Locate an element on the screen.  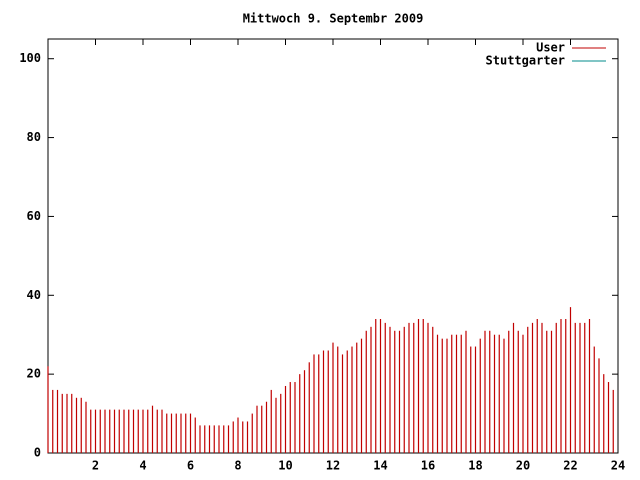
legend-label: User is located at coordinates (550, 48).